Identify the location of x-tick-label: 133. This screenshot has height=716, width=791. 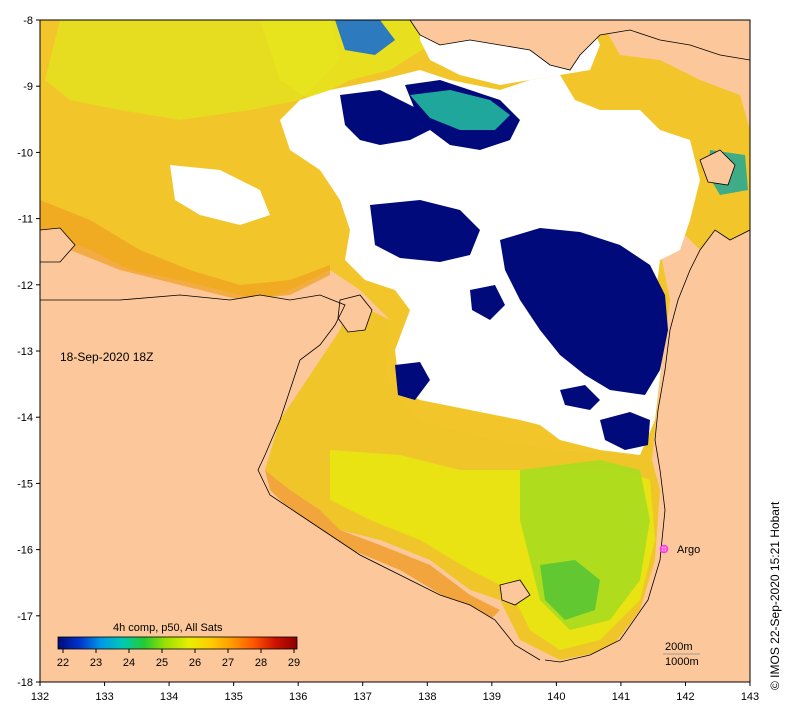
(104, 697).